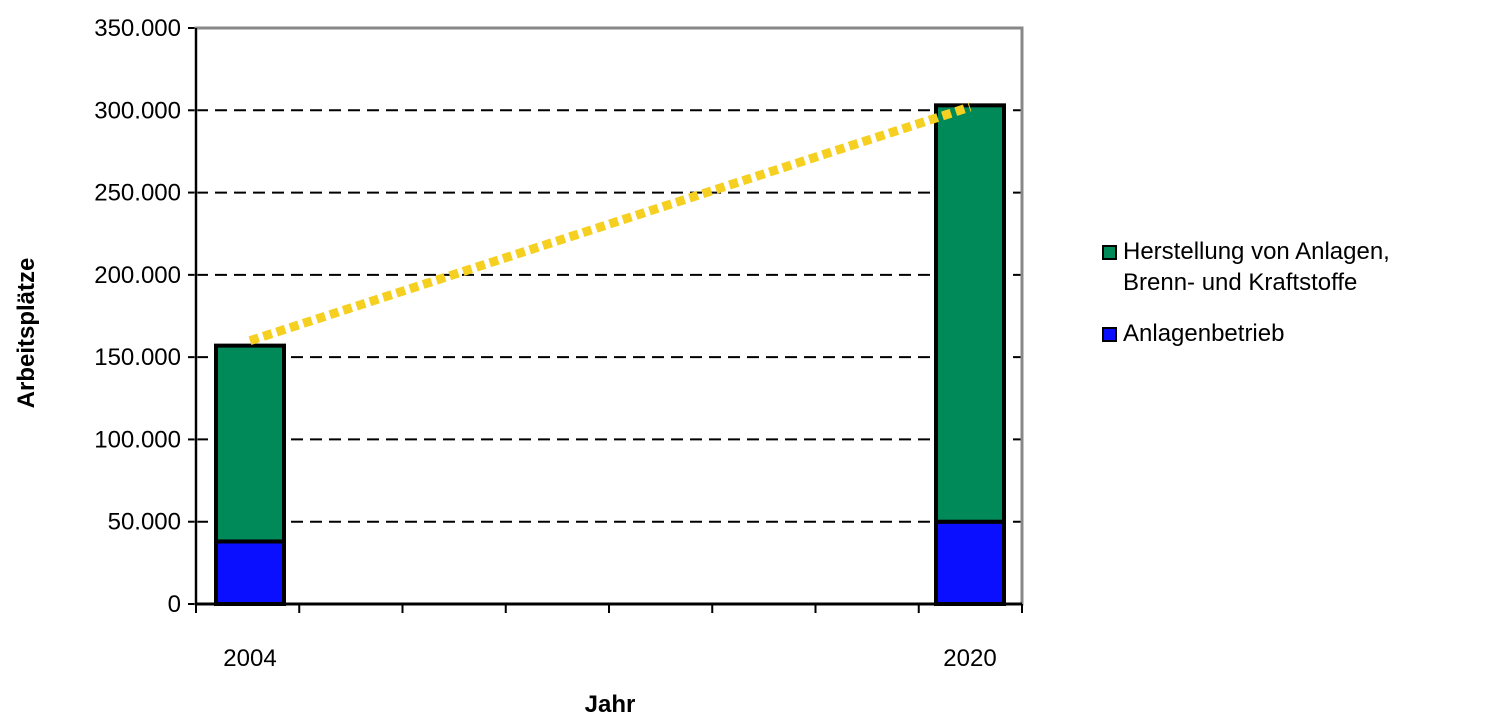  I want to click on x-axis-title: Jahr, so click(610, 704).